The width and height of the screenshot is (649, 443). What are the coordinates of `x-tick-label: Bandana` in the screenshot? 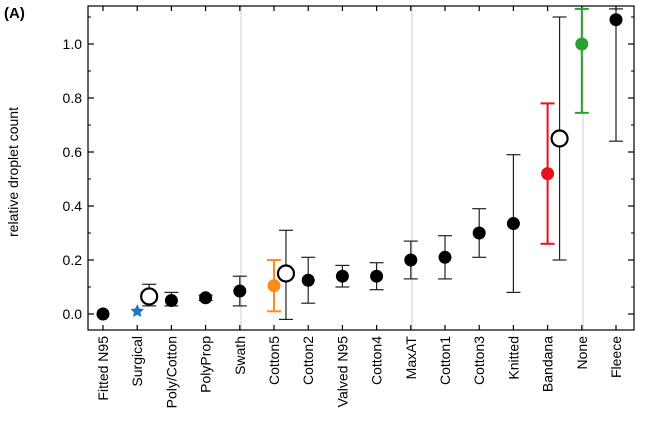 It's located at (548, 364).